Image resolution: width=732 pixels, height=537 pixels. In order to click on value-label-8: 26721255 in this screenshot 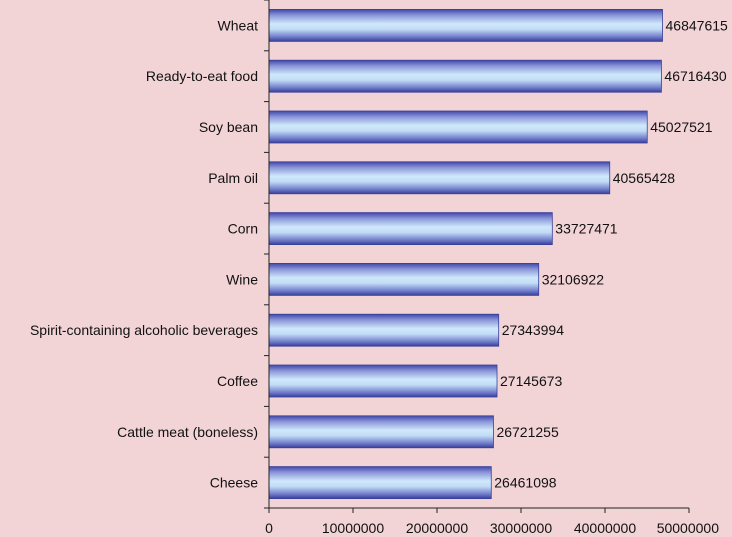, I will do `click(527, 432)`.